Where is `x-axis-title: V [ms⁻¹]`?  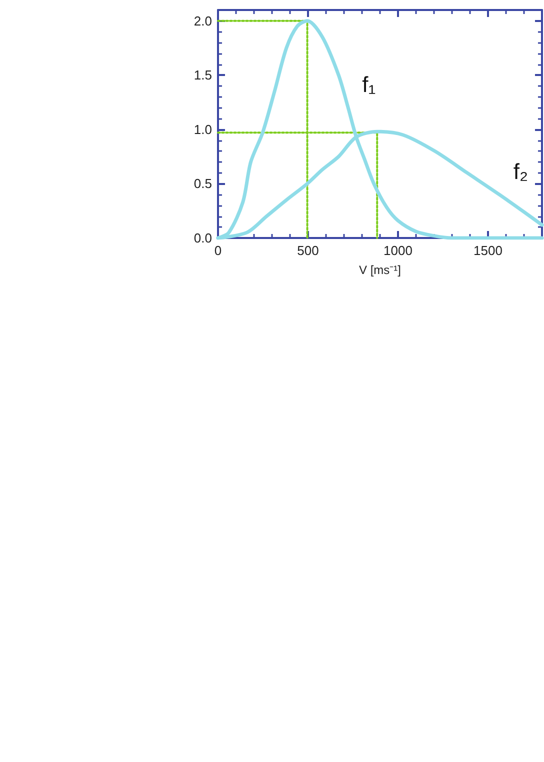
x-axis-title: V [ms⁻¹] is located at coordinates (380, 270).